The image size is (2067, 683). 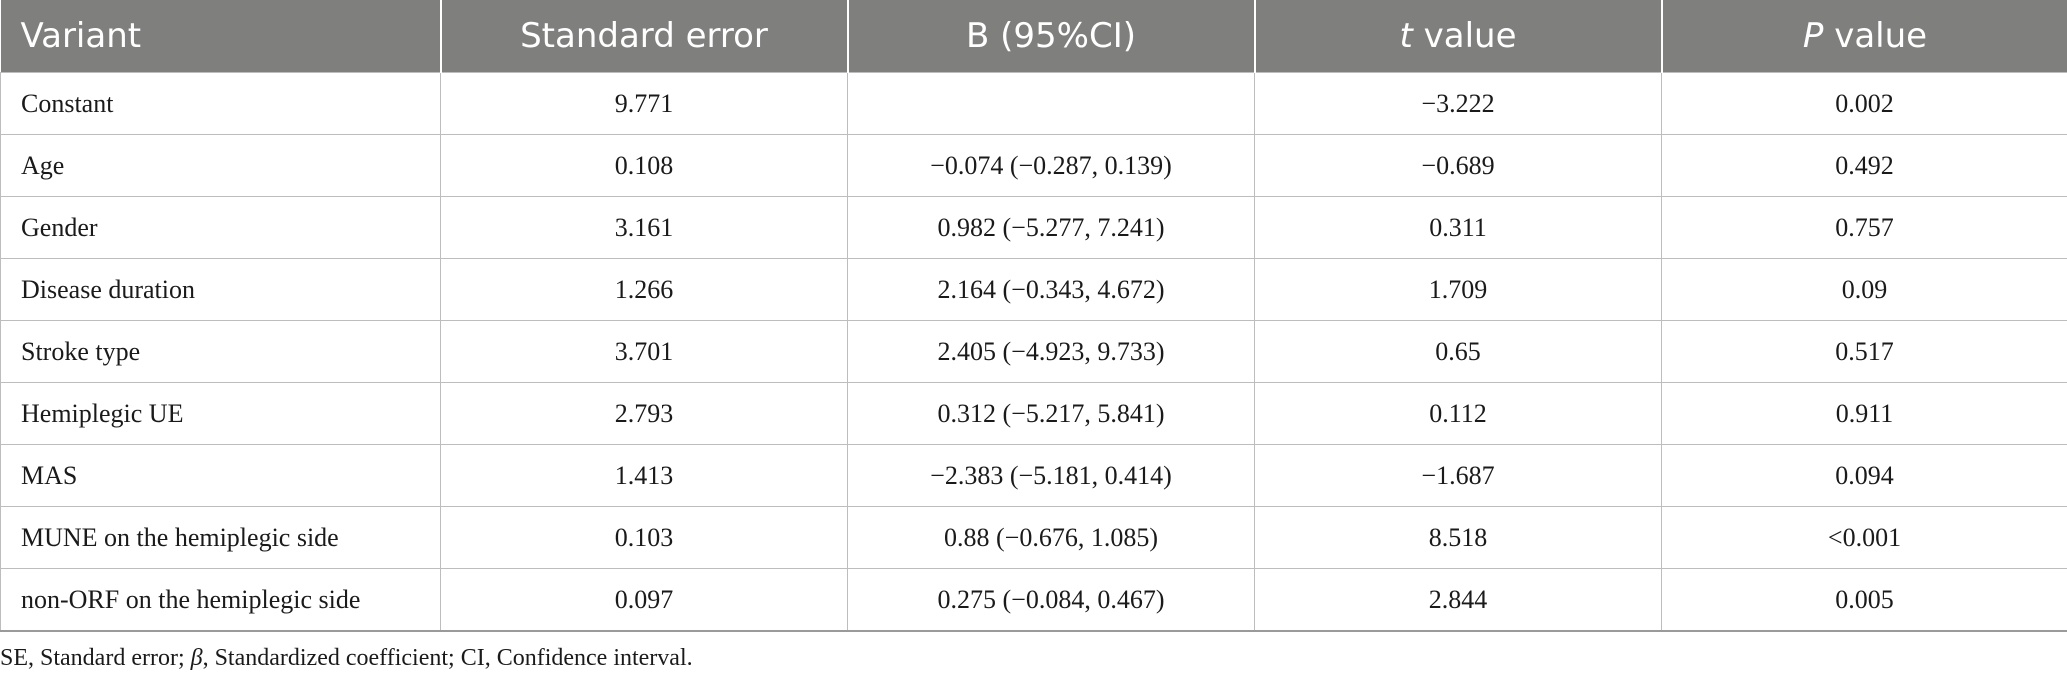 What do you see at coordinates (1458, 289) in the screenshot?
I see `cell-t-value: 1.709` at bounding box center [1458, 289].